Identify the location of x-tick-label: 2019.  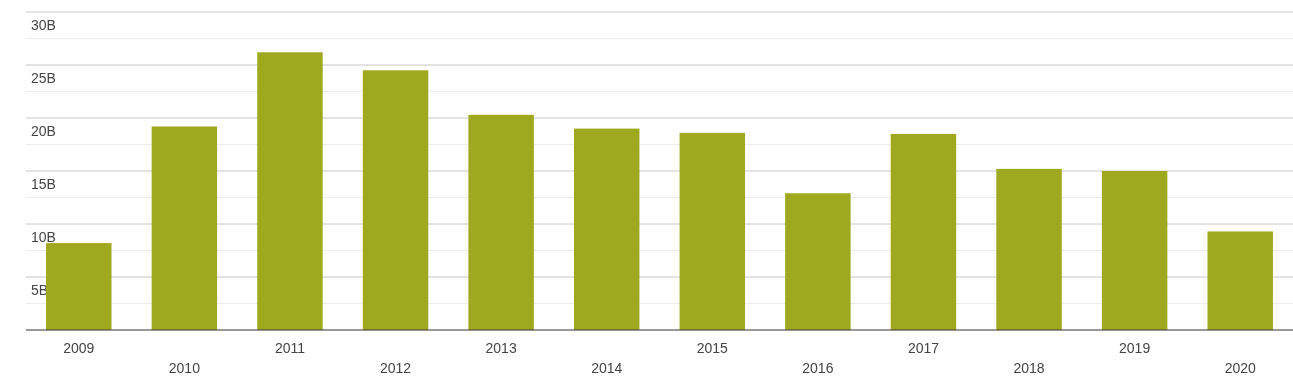
(1135, 348).